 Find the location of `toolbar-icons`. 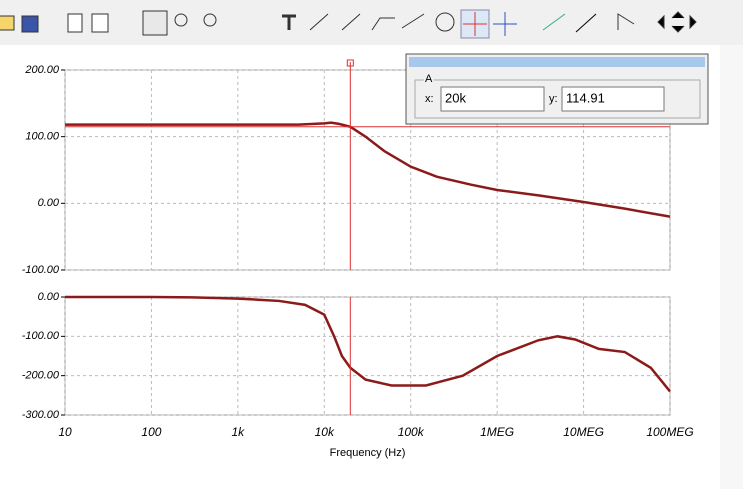

toolbar-icons is located at coordinates (348, 24).